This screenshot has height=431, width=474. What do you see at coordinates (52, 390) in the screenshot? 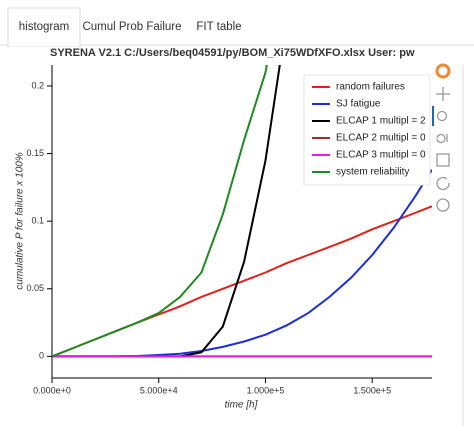
I see `x-tick-label: 0.000e+0` at bounding box center [52, 390].